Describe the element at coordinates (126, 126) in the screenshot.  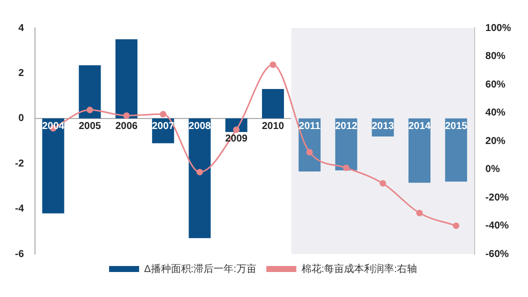
I see `x-tick-label: 2006` at that location.